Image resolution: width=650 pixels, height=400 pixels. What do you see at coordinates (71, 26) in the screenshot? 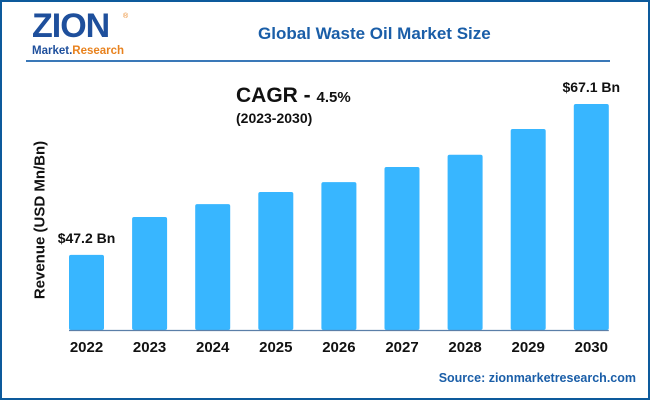
I see `logo-wordmark: ZION` at bounding box center [71, 26].